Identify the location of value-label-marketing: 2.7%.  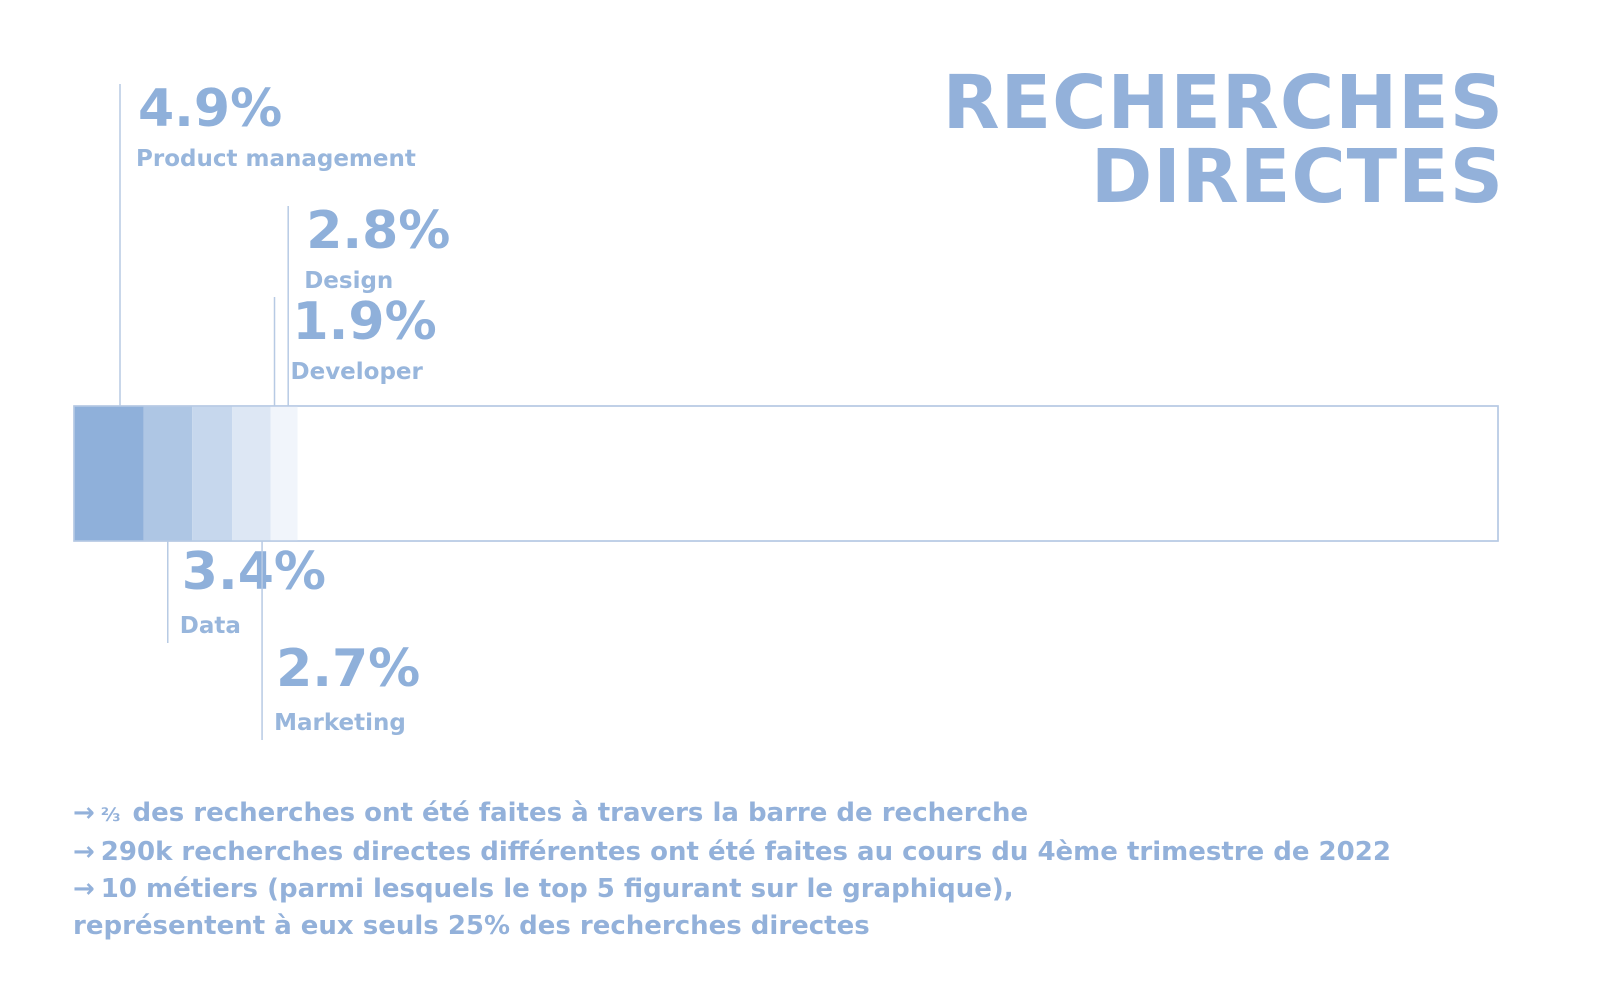
(348, 669).